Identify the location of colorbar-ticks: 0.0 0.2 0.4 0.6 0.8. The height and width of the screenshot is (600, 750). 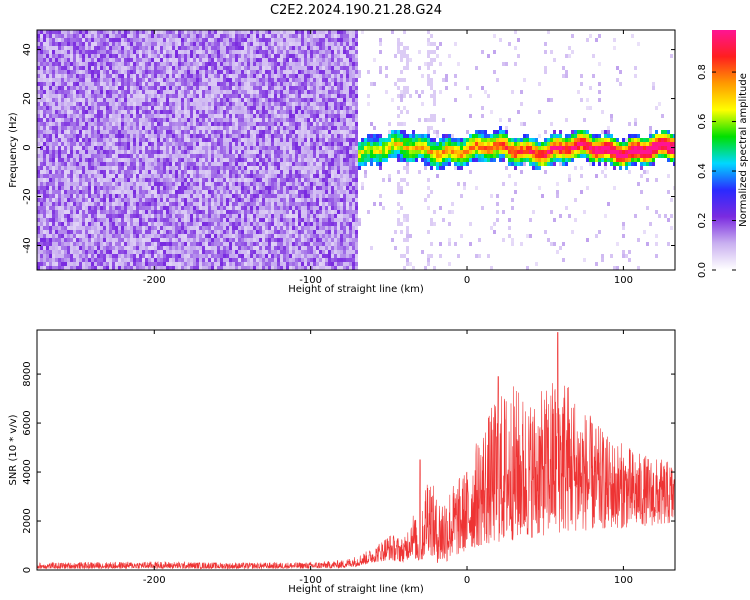
(716, 171).